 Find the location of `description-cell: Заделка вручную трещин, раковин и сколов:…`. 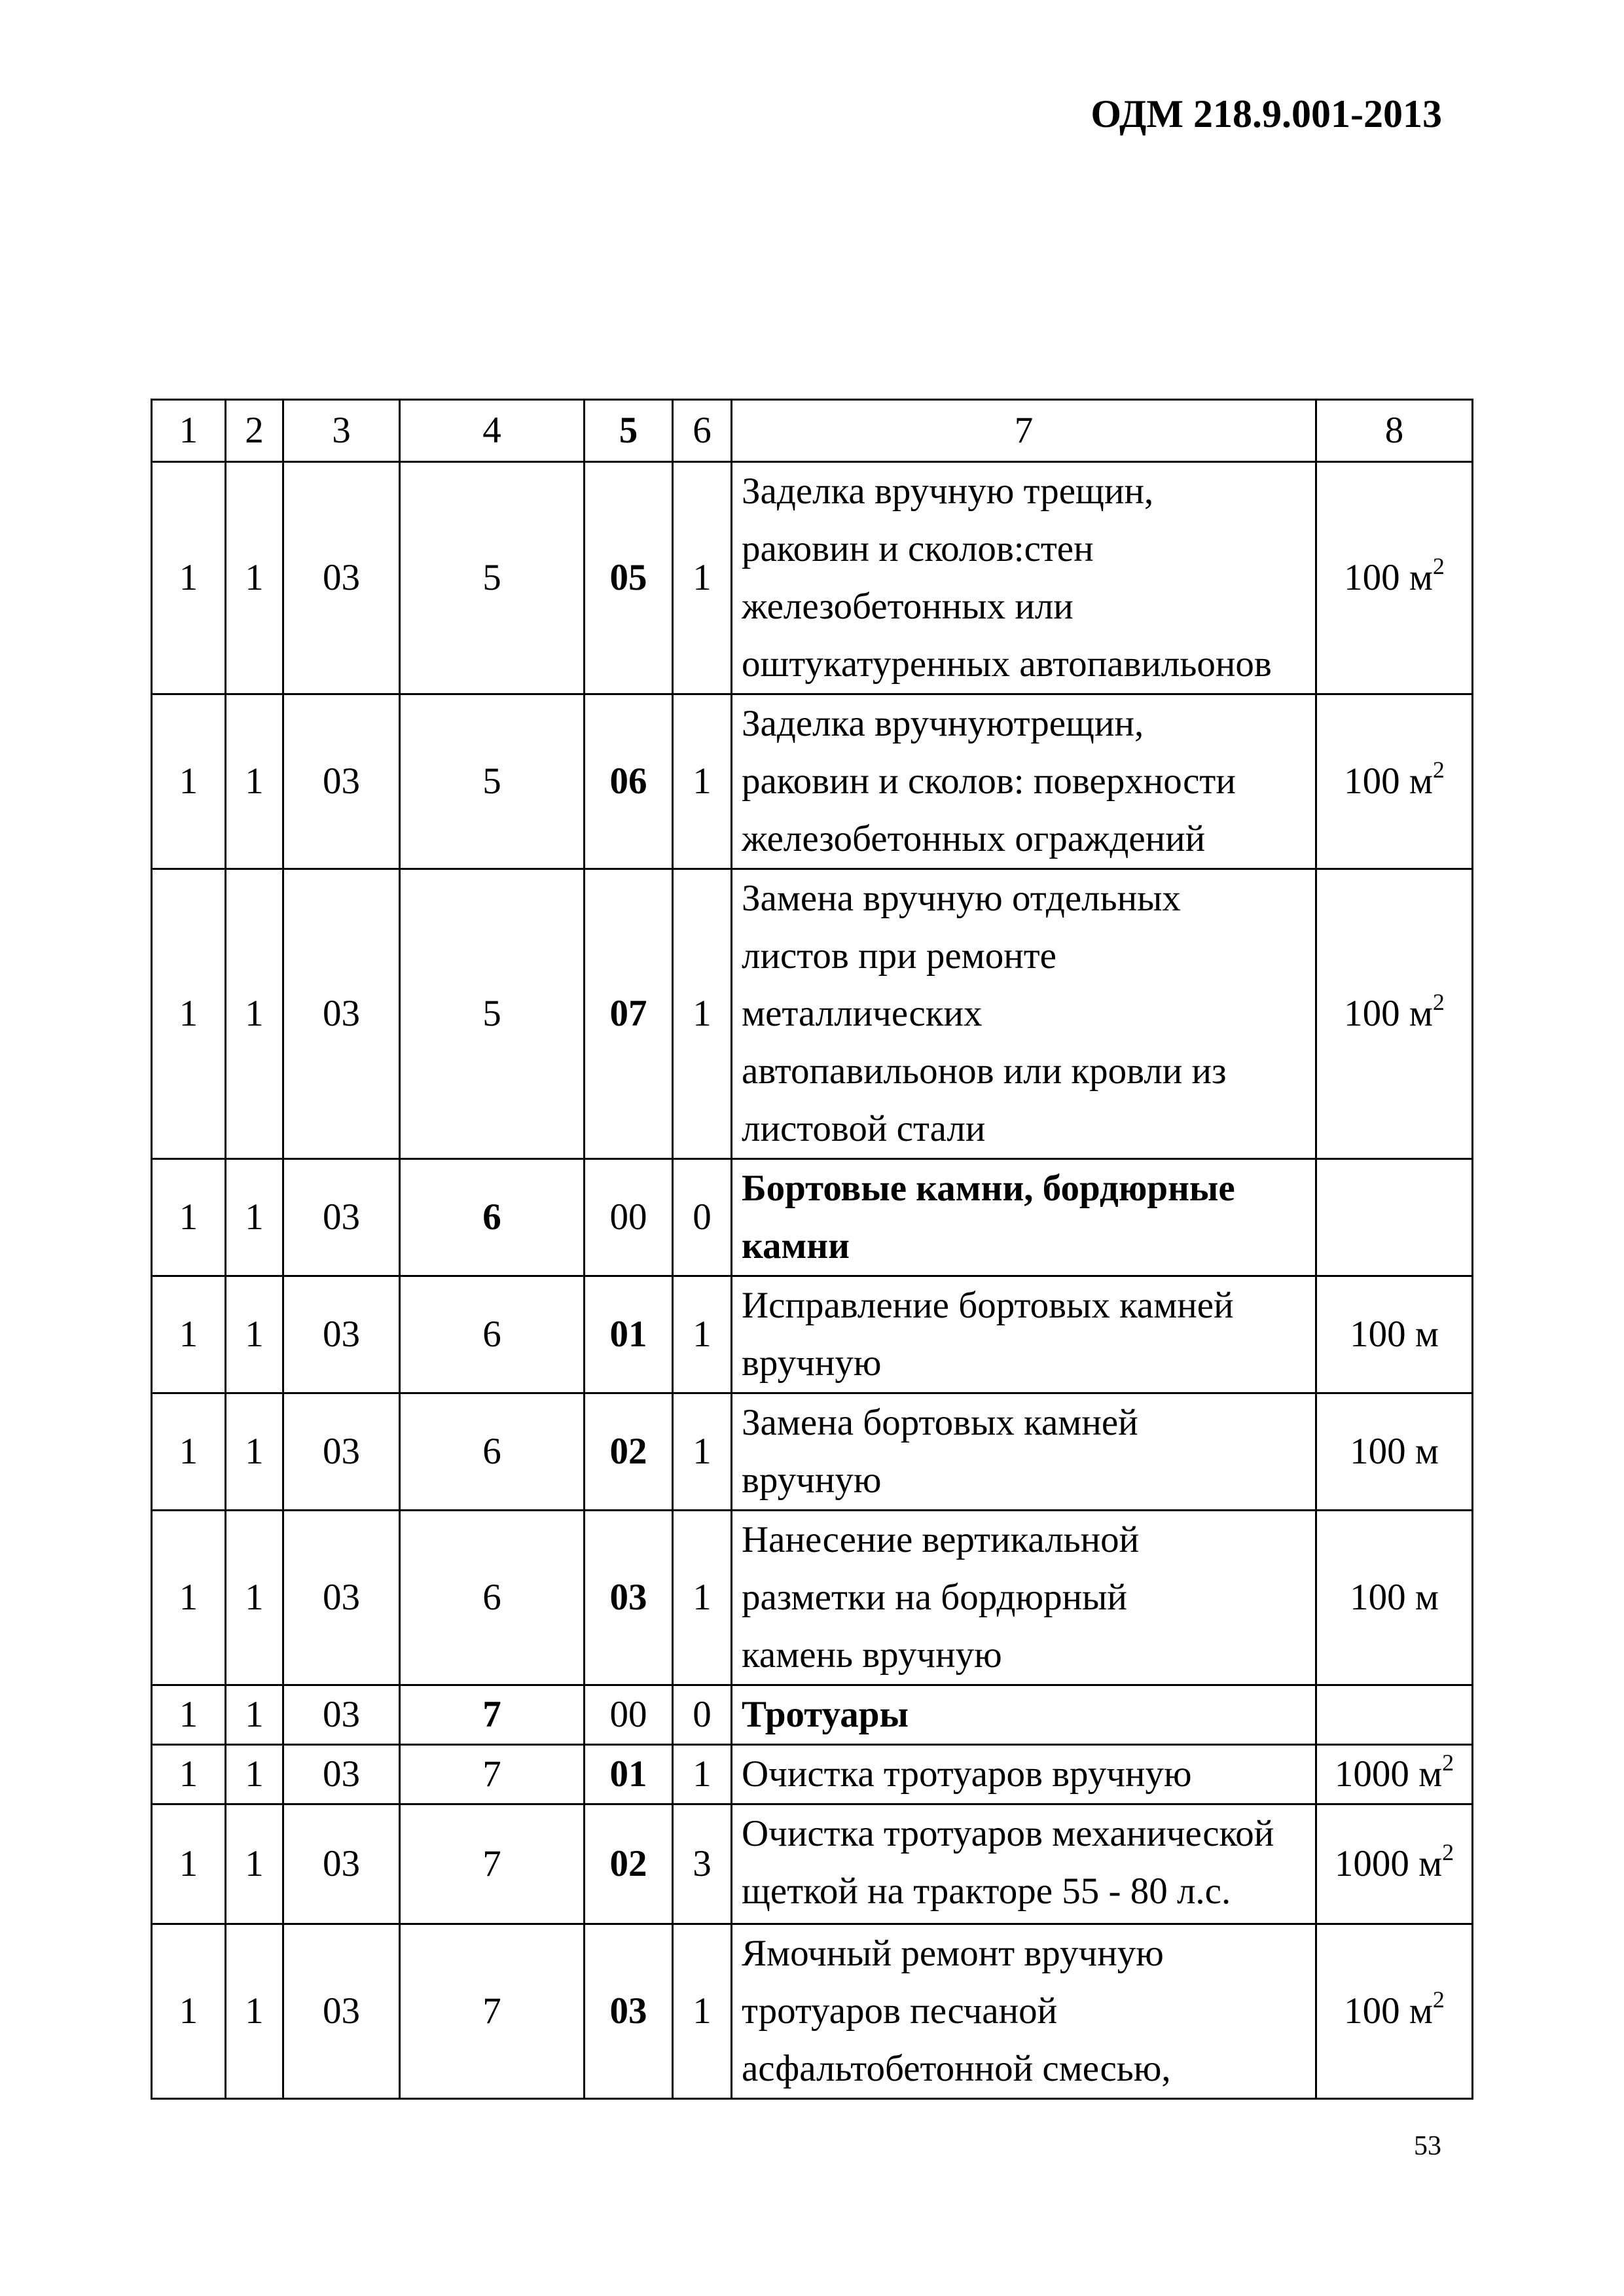

description-cell: Заделка вручную трещин, раковин и сколов:… is located at coordinates (1024, 578).